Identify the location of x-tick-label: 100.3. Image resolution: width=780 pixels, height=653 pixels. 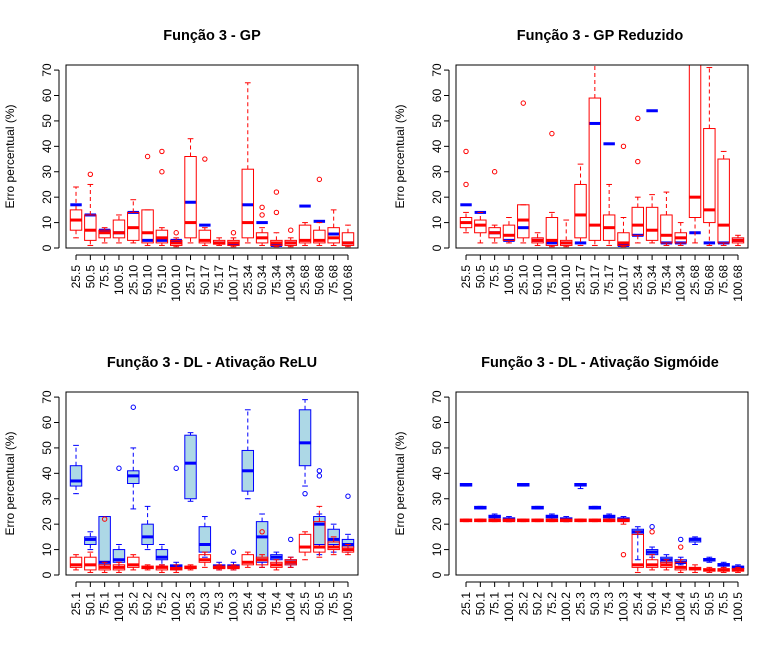
(623, 607).